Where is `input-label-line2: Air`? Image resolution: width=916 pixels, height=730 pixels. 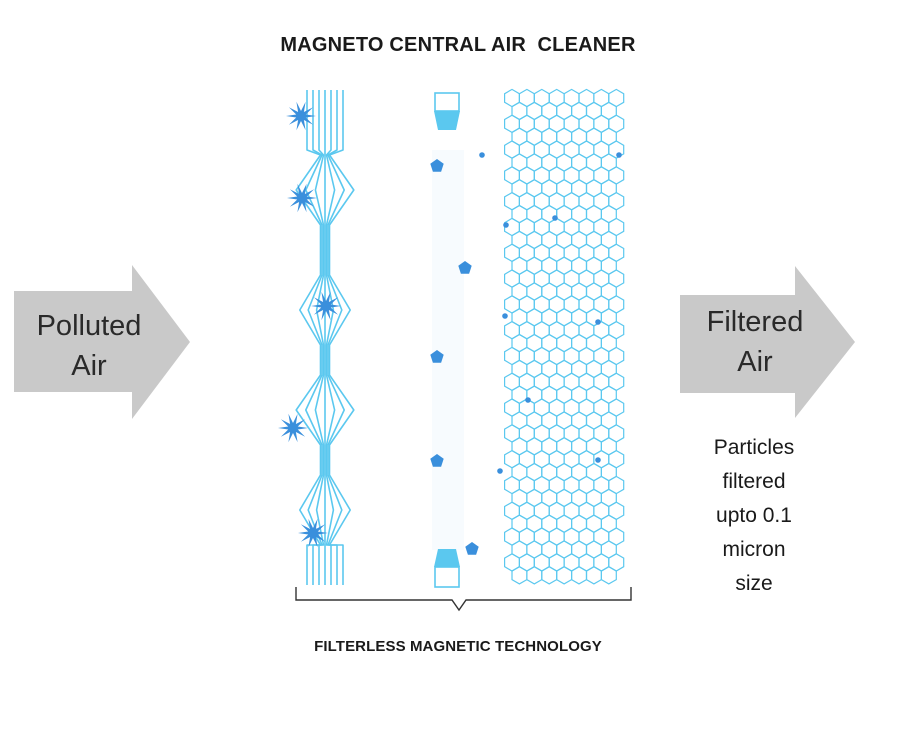 input-label-line2: Air is located at coordinates (89, 366).